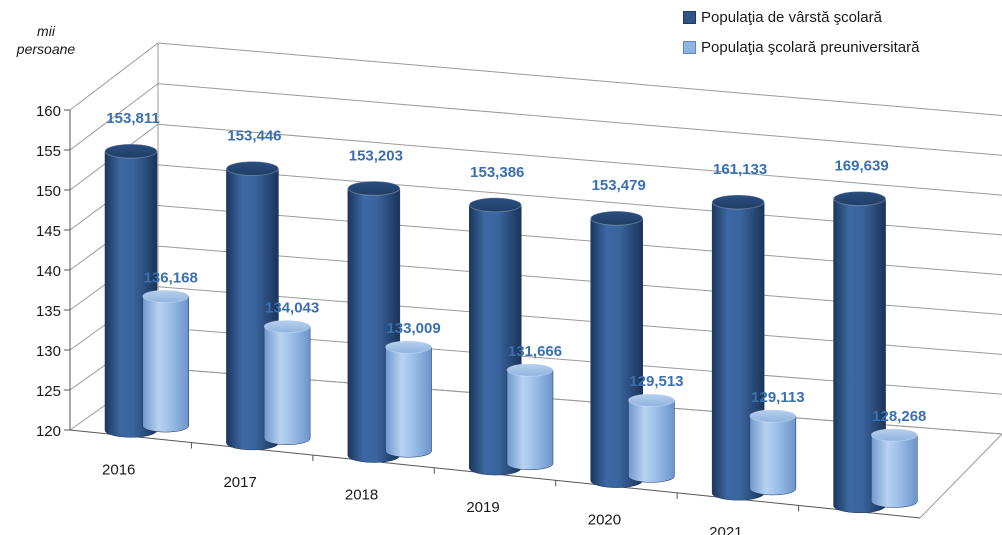  What do you see at coordinates (413, 328) in the screenshot?
I see `data-label-2018-series-2: 133,009` at bounding box center [413, 328].